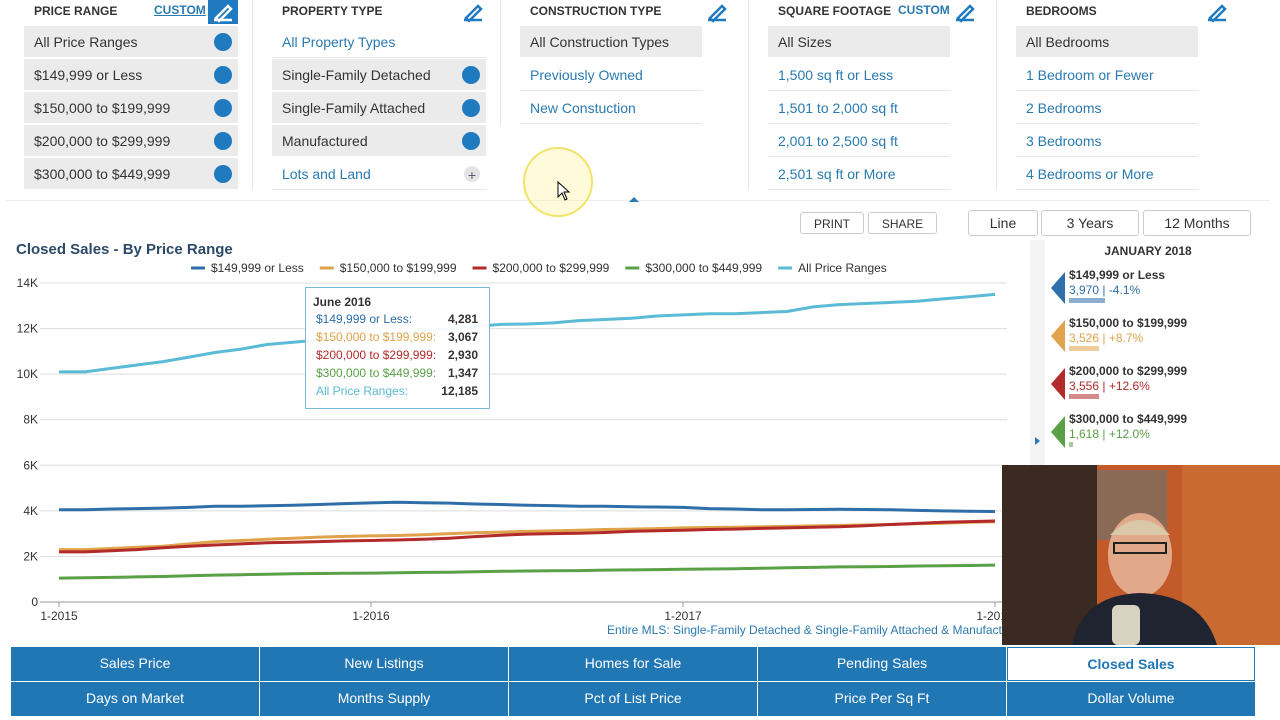  Describe the element at coordinates (462, 355) in the screenshot. I see `tooltip-value: 2,930` at that location.